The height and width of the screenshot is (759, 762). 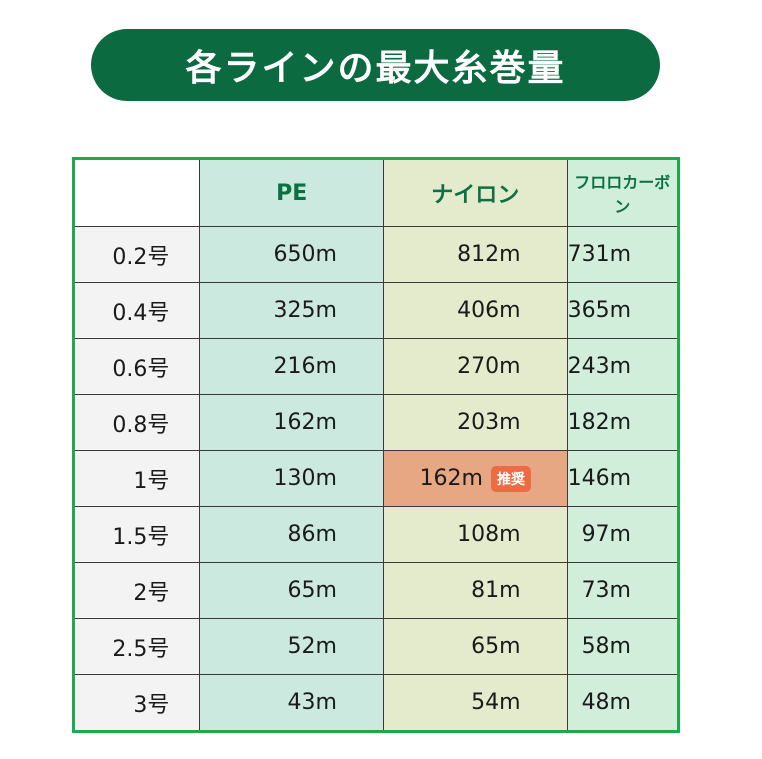 I want to click on cell-value: 270m, so click(x=489, y=366).